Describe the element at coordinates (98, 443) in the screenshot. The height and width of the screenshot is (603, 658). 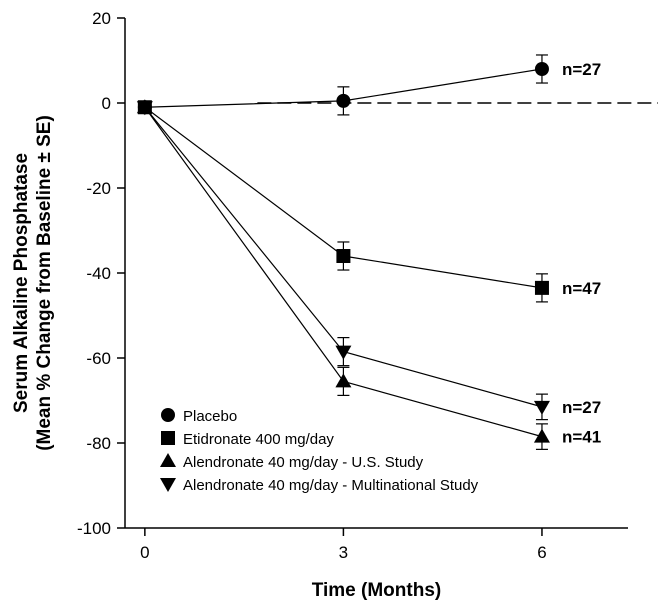
I see `y-tick-label: -80` at that location.